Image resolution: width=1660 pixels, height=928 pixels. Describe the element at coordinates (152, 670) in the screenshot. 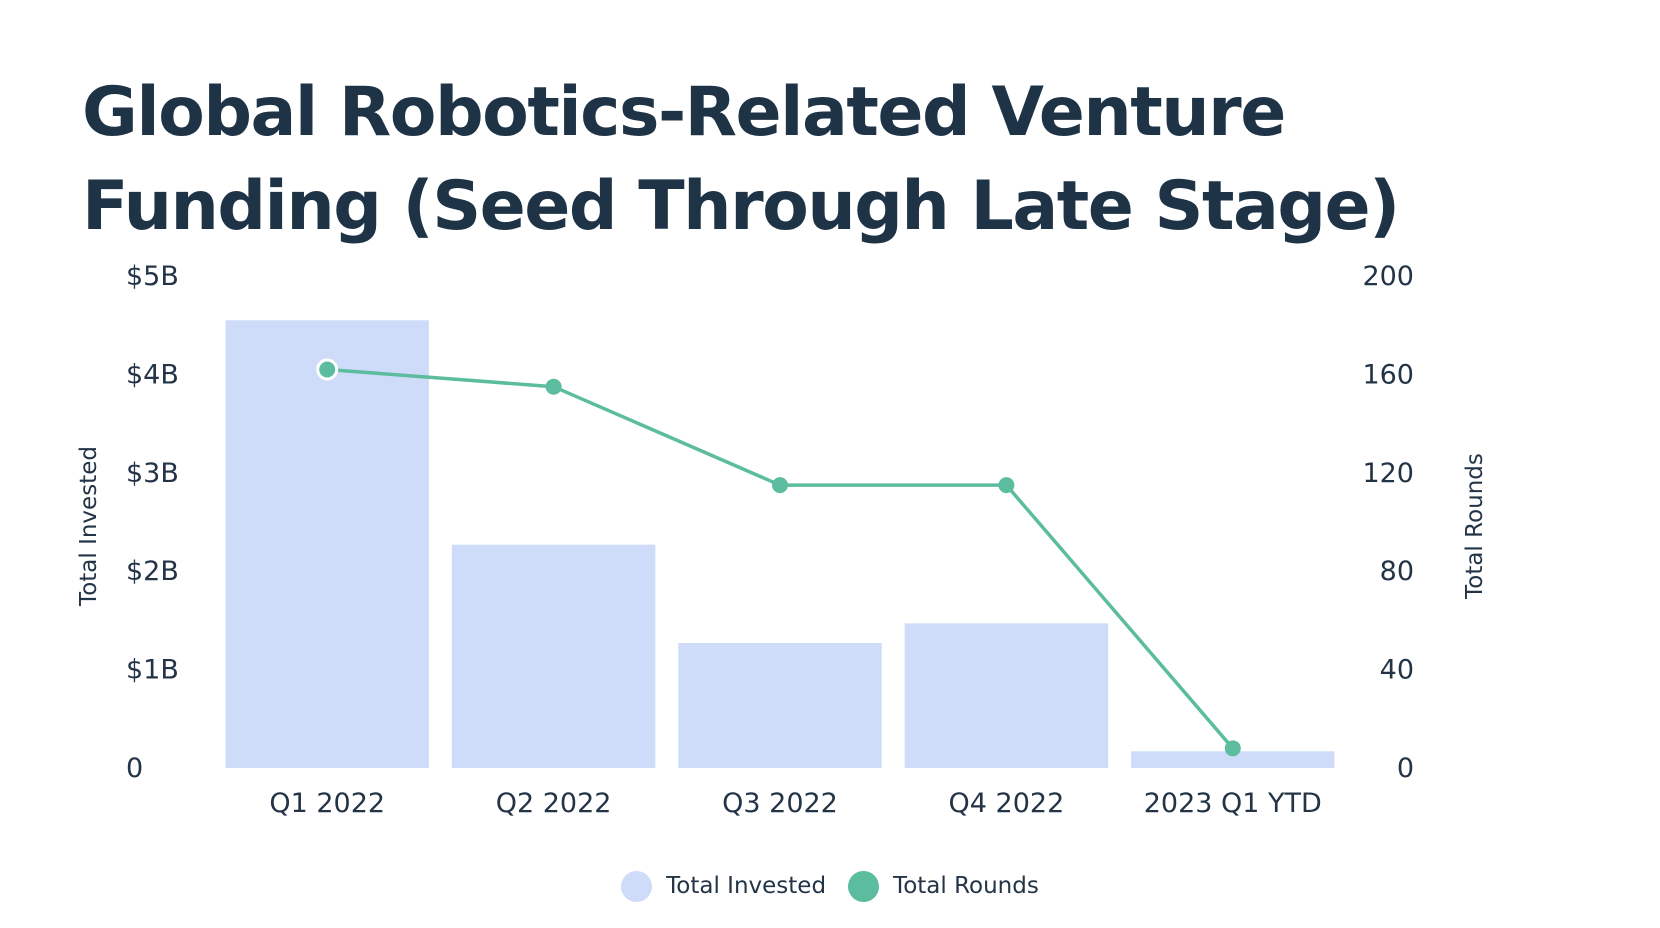

I see `left-tick-label: $1B` at that location.